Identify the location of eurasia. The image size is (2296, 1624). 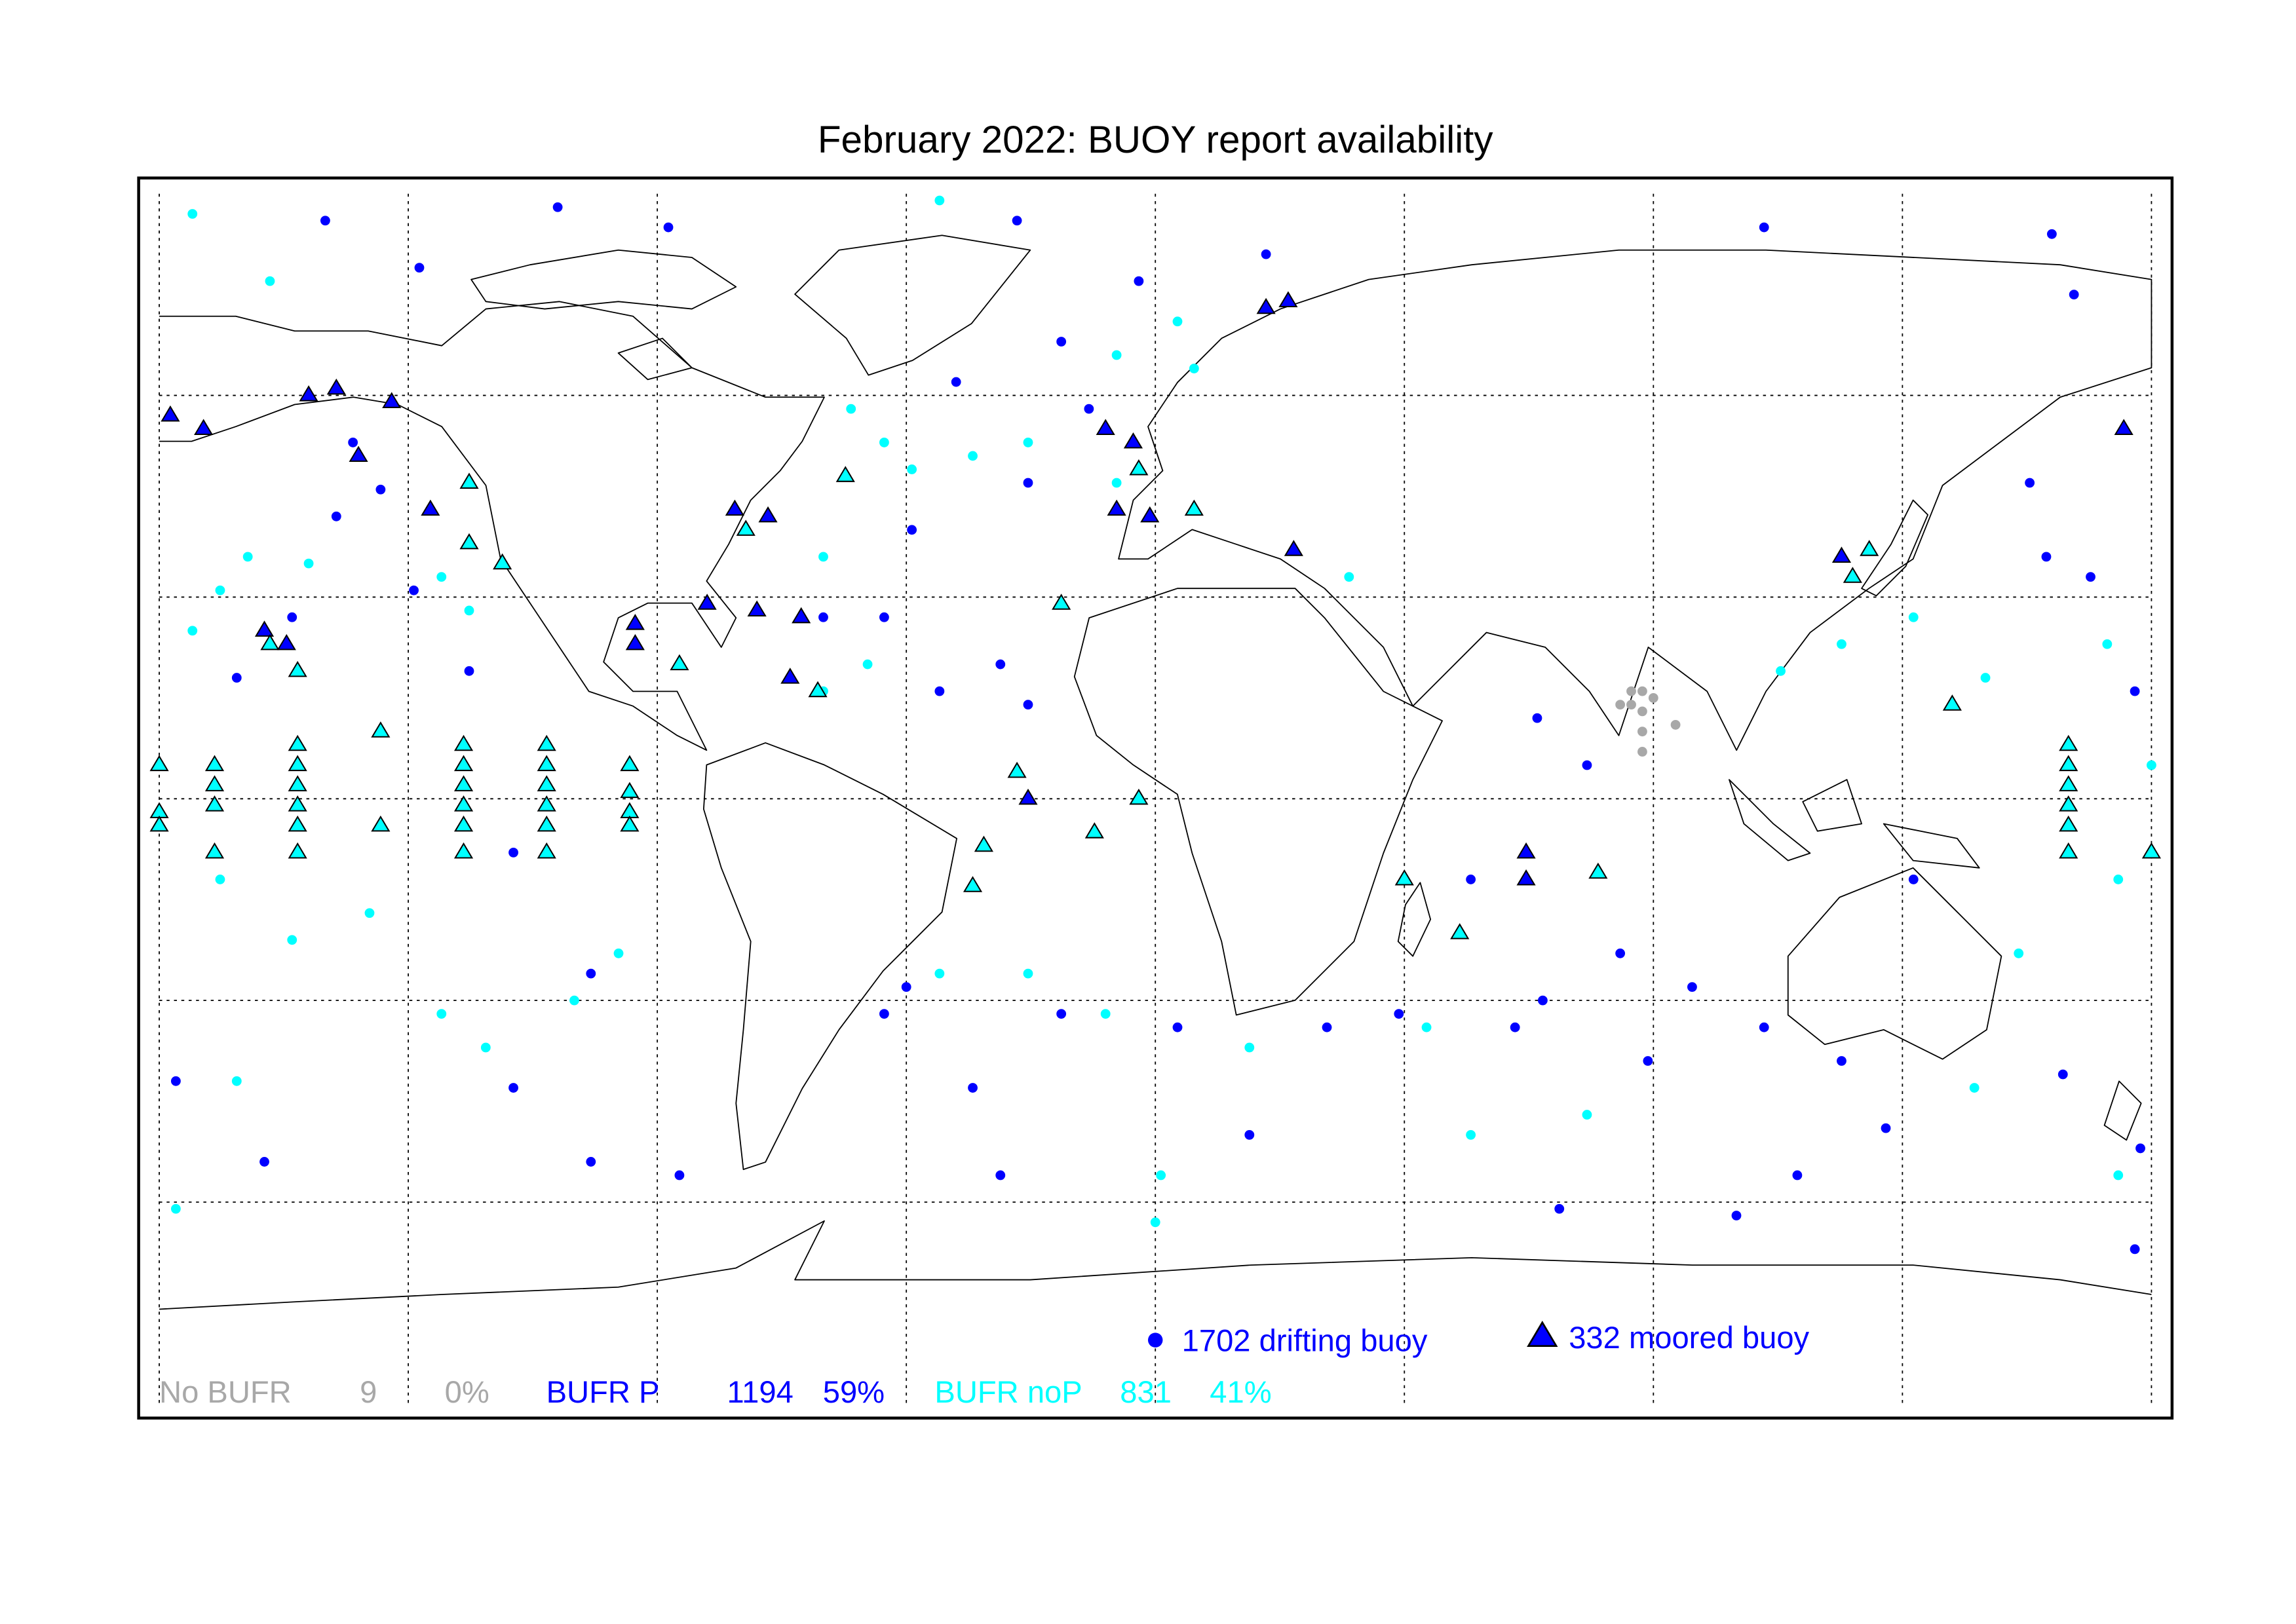
(1635, 500).